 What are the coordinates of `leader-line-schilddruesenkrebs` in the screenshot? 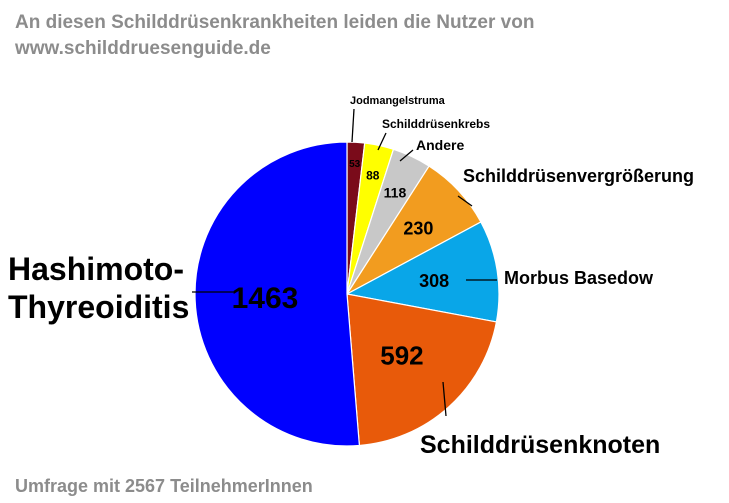 It's located at (382, 141).